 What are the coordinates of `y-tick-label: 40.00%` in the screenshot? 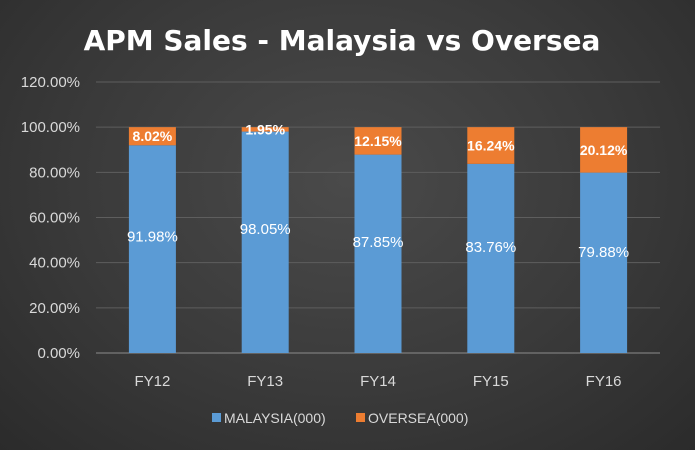 It's located at (54, 263).